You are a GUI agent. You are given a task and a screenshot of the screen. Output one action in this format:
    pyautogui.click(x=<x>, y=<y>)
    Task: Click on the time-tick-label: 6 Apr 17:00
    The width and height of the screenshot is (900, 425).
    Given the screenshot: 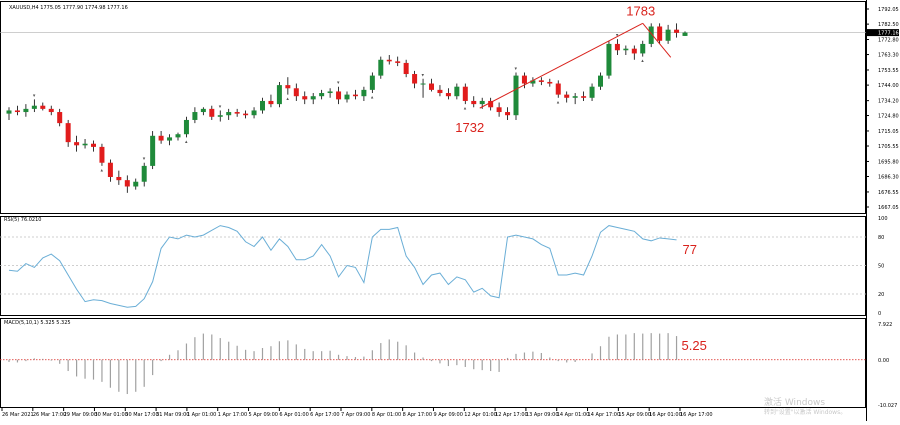 What is the action you would take?
    pyautogui.click(x=324, y=415)
    